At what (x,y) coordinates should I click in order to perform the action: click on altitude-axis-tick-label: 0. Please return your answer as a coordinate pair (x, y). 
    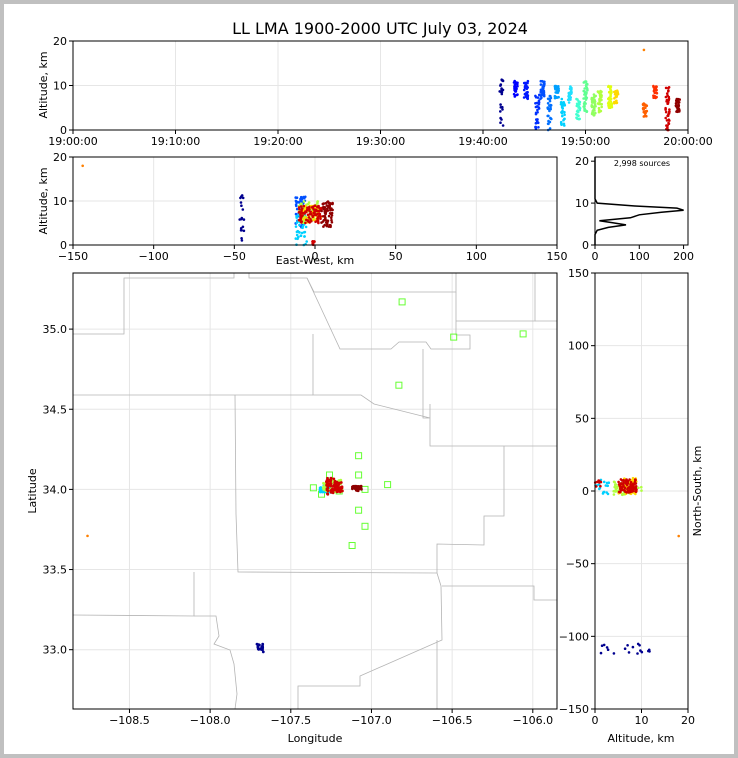
    Looking at the image, I should click on (585, 245).